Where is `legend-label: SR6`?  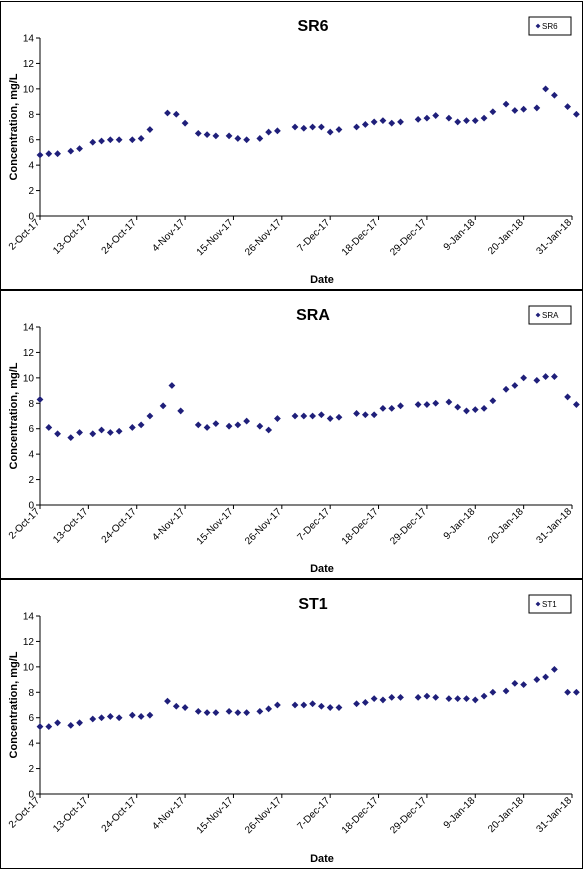
legend-label: SR6 is located at coordinates (550, 26).